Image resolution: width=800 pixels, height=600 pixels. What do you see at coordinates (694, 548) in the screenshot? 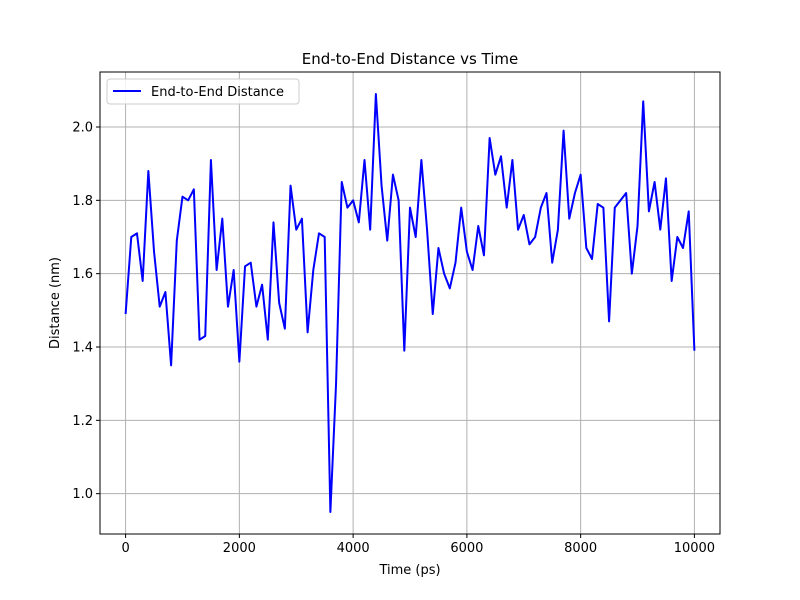
I see `x-tick-label: 10000` at bounding box center [694, 548].